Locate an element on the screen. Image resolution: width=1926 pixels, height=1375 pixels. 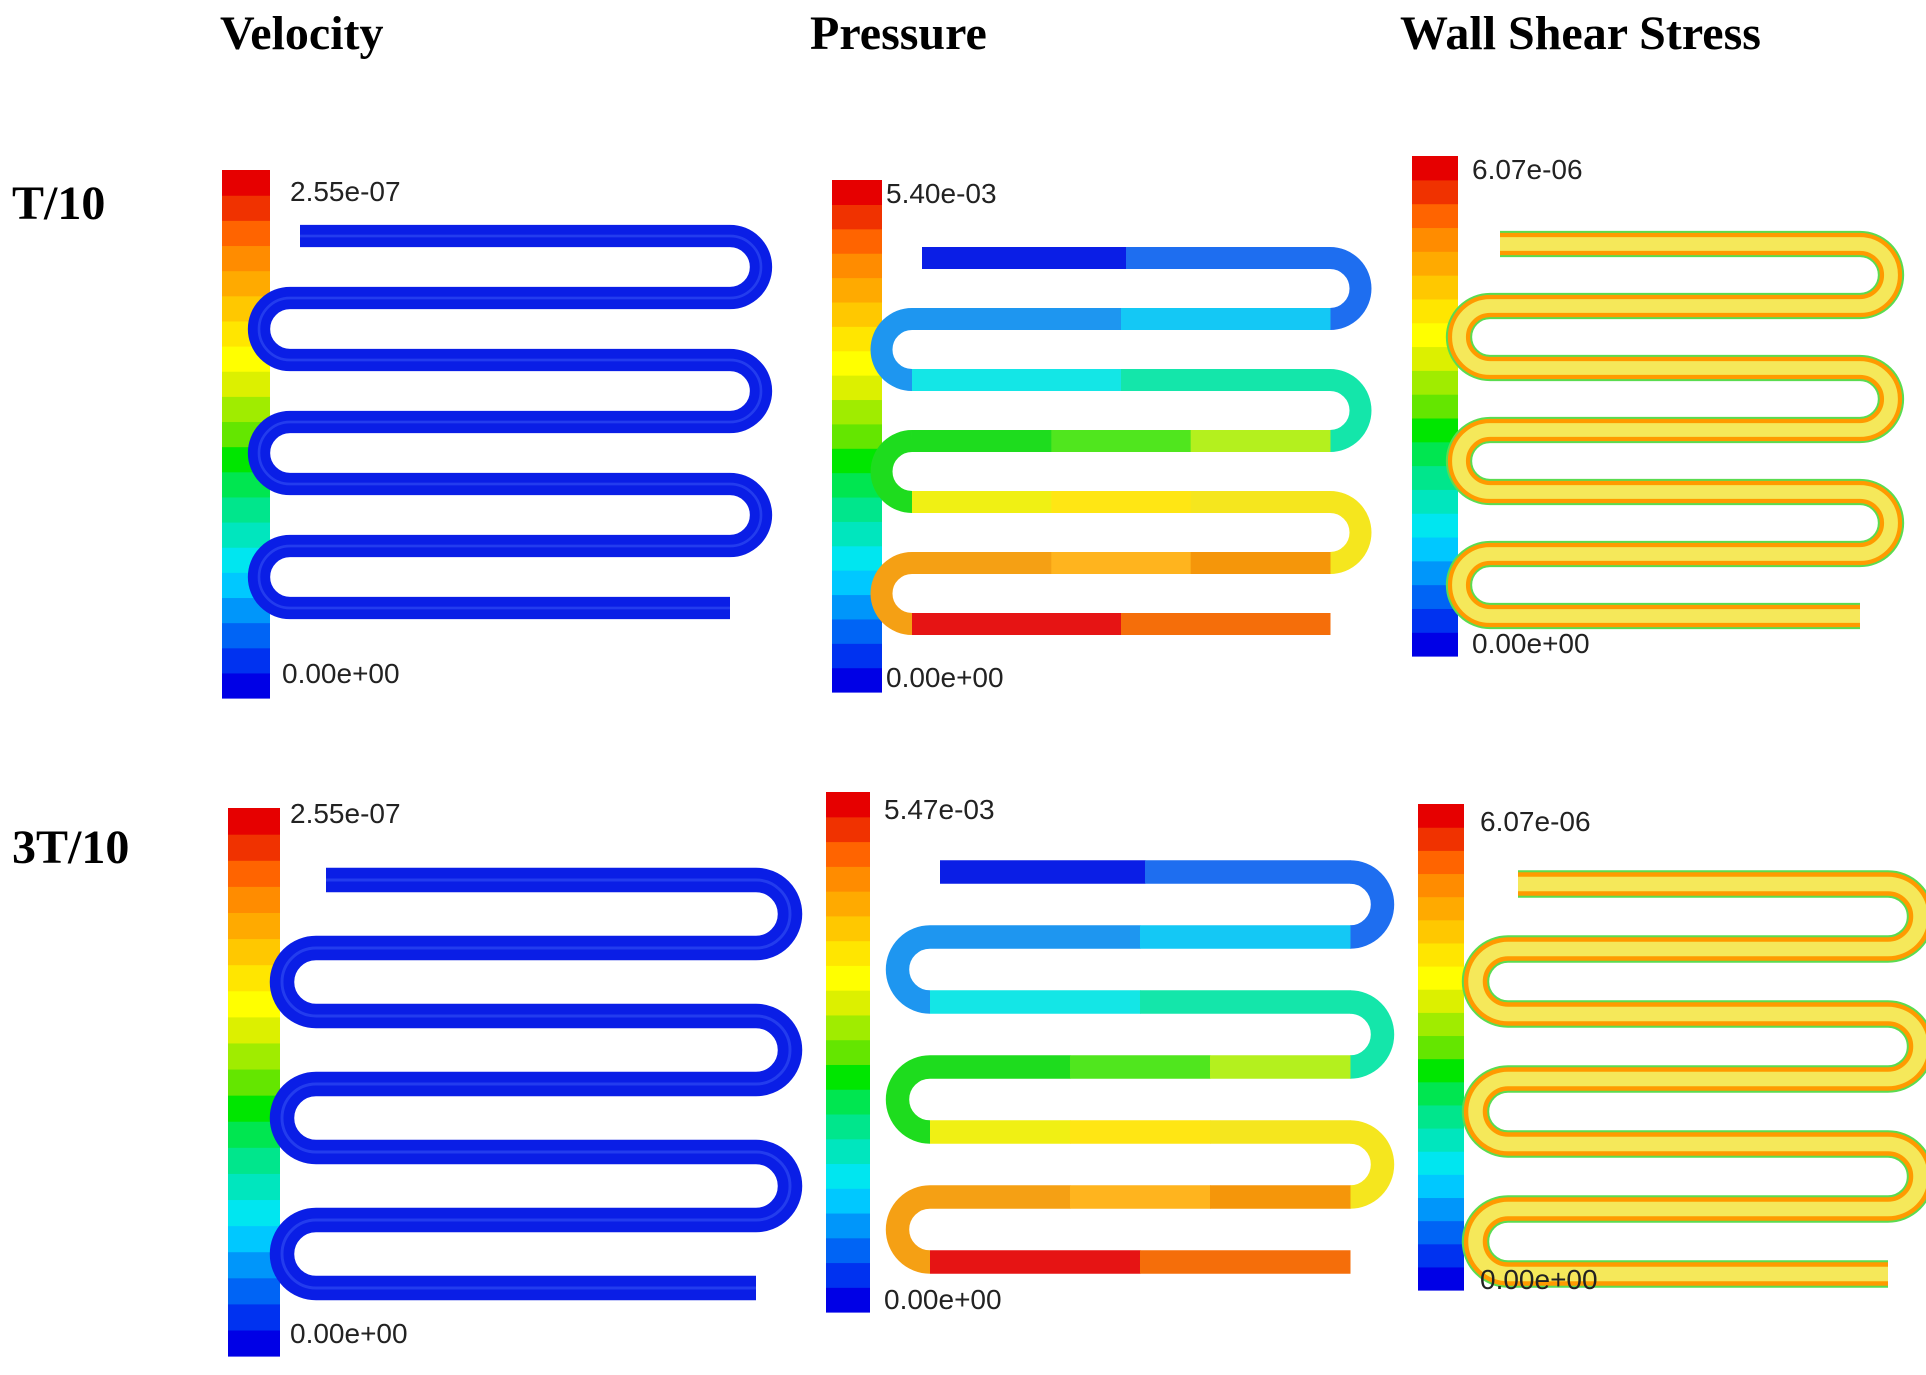
column-title-wall-shear-stress: Wall Shear Stress is located at coordinates (1580, 33).